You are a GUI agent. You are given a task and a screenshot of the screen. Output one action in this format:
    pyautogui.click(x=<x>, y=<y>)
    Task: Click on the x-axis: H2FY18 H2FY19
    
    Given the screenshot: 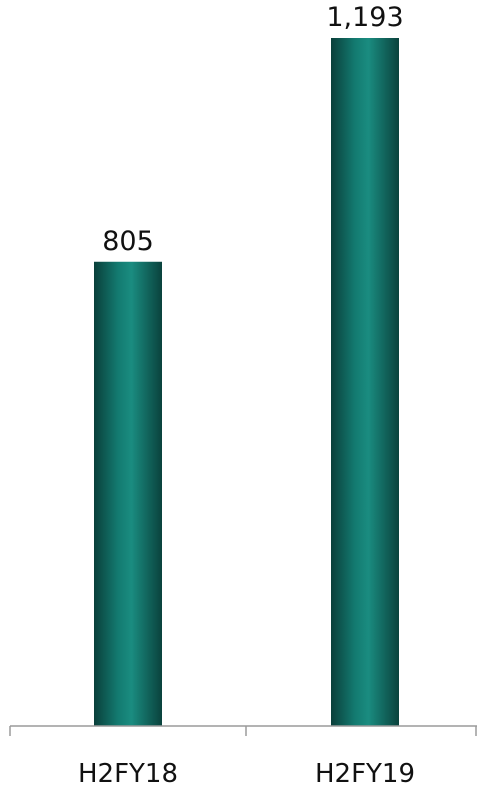 What is the action you would take?
    pyautogui.click(x=243, y=756)
    